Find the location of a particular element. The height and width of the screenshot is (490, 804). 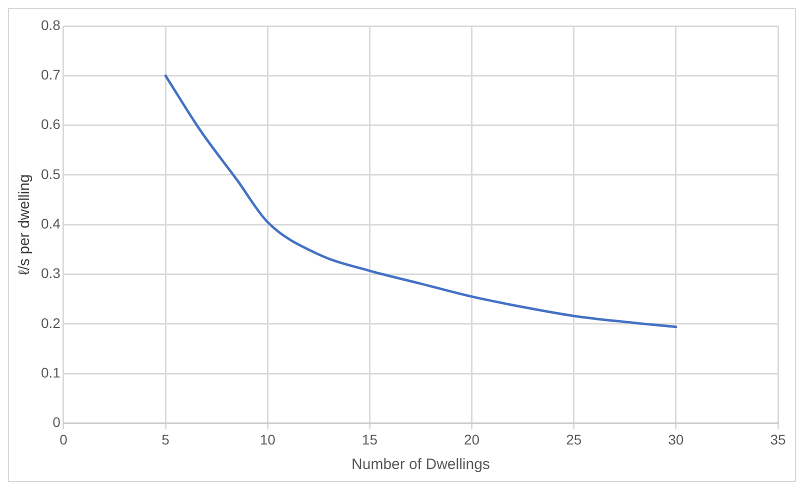

y-tick-label: 0.2 is located at coordinates (50, 322).